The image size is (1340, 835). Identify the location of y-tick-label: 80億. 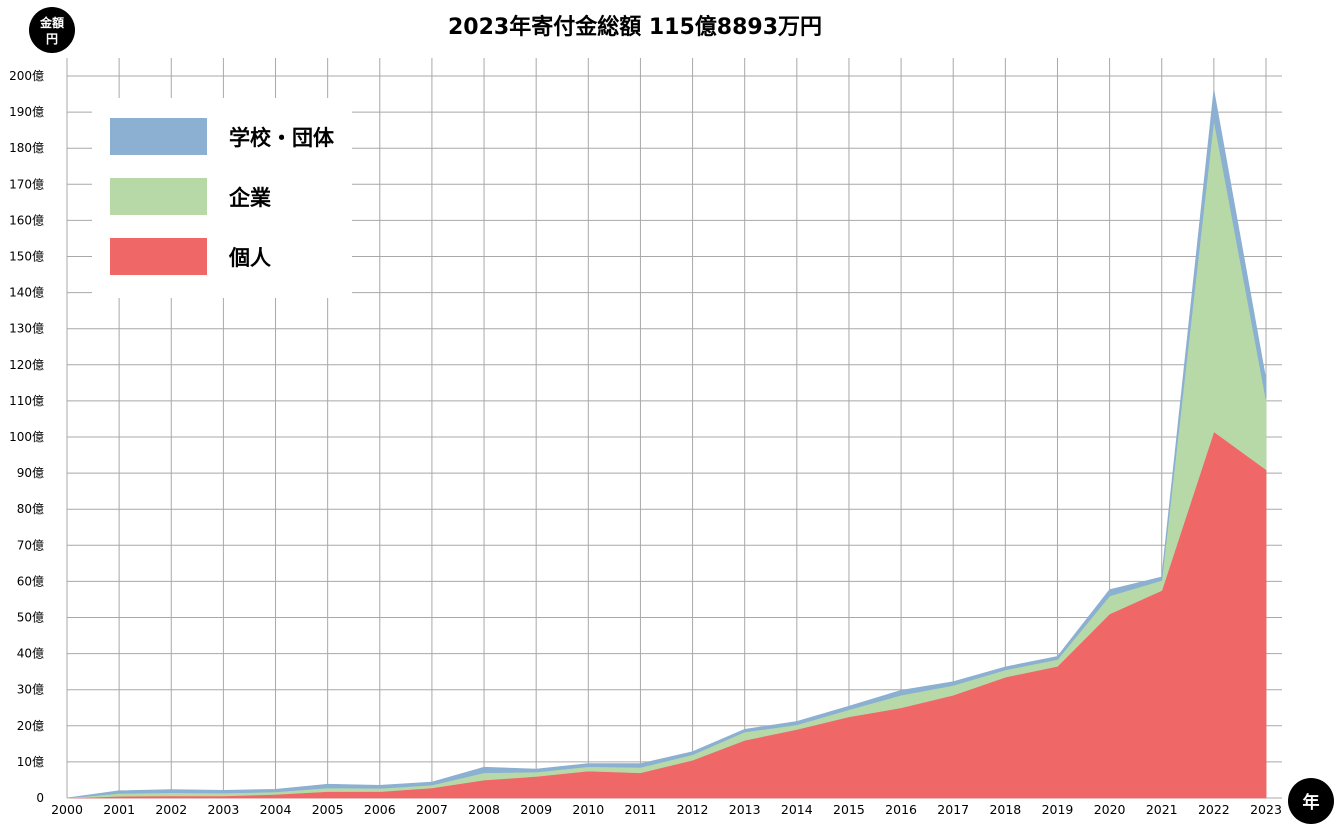
(30, 509).